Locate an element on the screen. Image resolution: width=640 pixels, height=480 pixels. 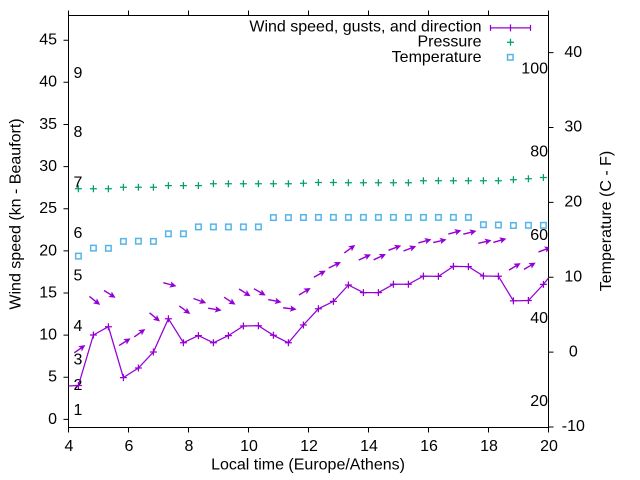
svg-text: -10 is located at coordinates (573, 426).